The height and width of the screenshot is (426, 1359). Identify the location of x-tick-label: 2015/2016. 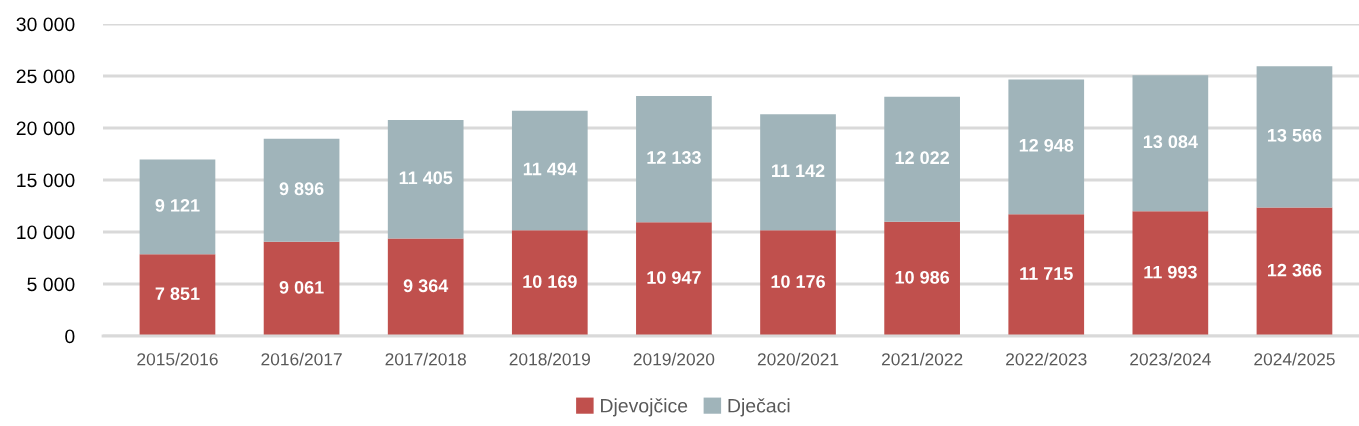
(177, 359).